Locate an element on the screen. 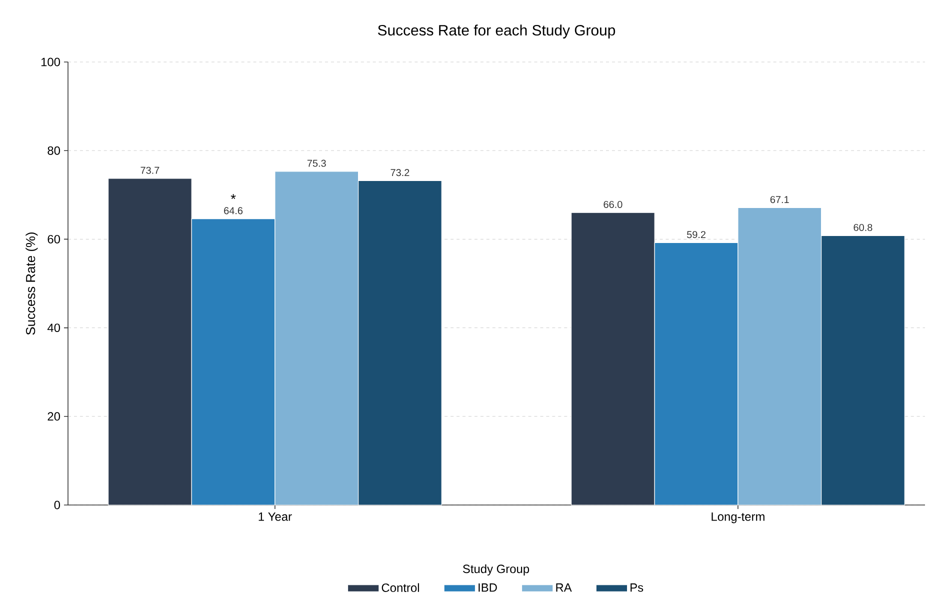 The height and width of the screenshot is (600, 931). y-tick-label: 0 is located at coordinates (57, 505).